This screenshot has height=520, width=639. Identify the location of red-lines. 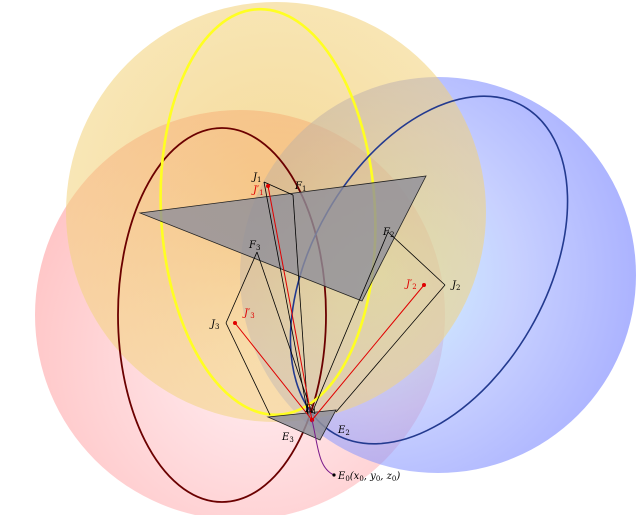
(329, 303).